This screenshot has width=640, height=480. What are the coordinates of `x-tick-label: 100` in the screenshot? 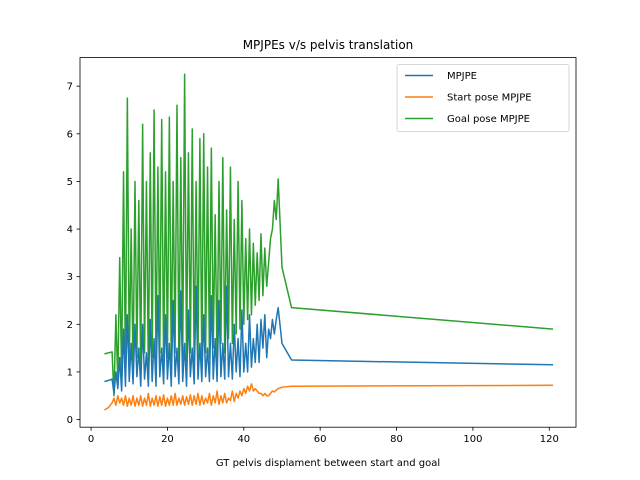 It's located at (472, 439).